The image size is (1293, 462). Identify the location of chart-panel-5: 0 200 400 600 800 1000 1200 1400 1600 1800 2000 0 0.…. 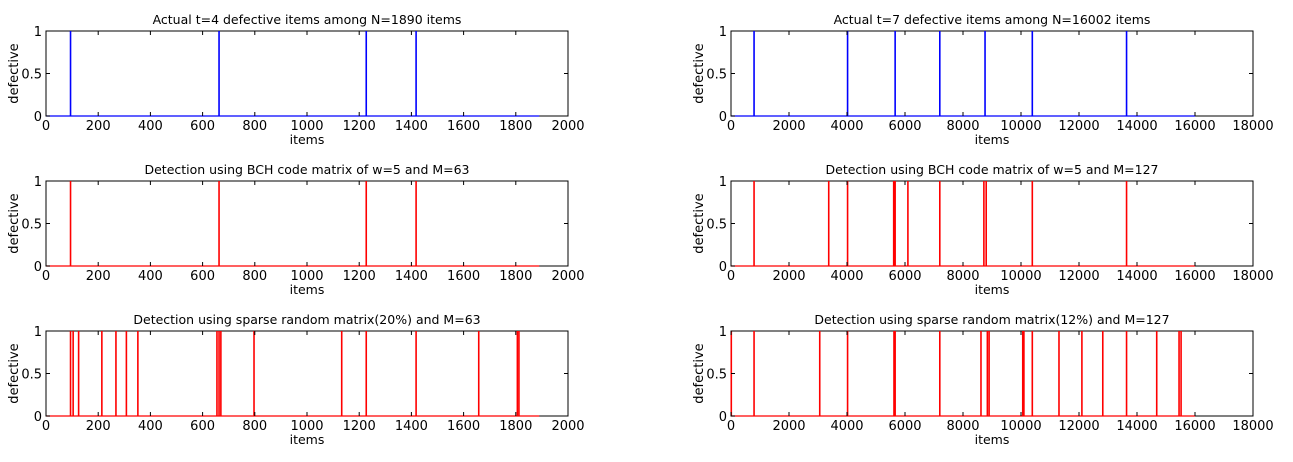
(296, 379).